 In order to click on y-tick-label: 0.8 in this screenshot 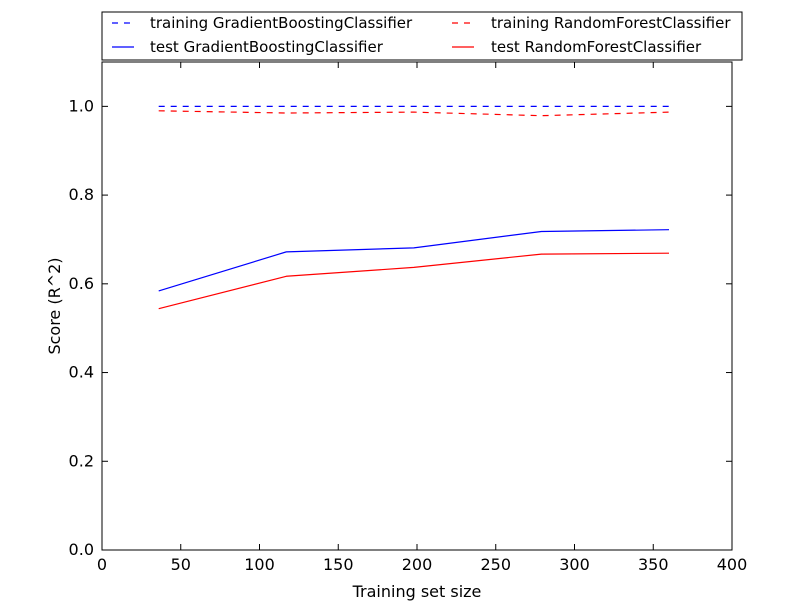, I will do `click(81, 194)`.